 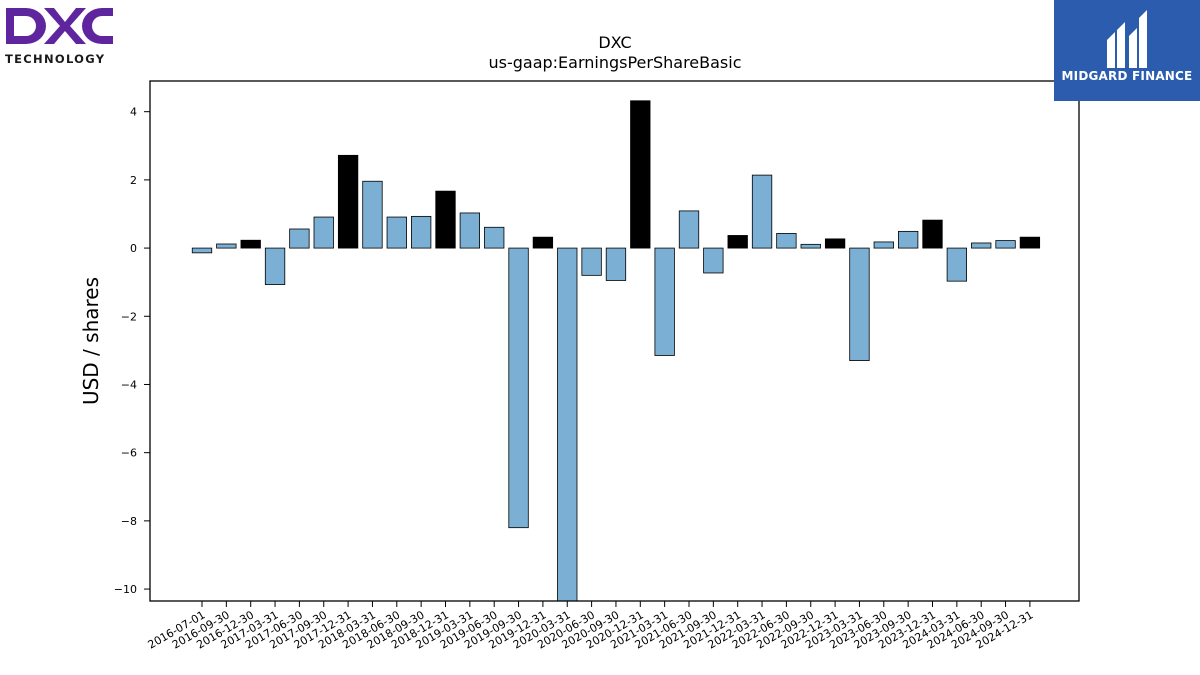 What do you see at coordinates (133, 112) in the screenshot?
I see `y-tick-label: 4` at bounding box center [133, 112].